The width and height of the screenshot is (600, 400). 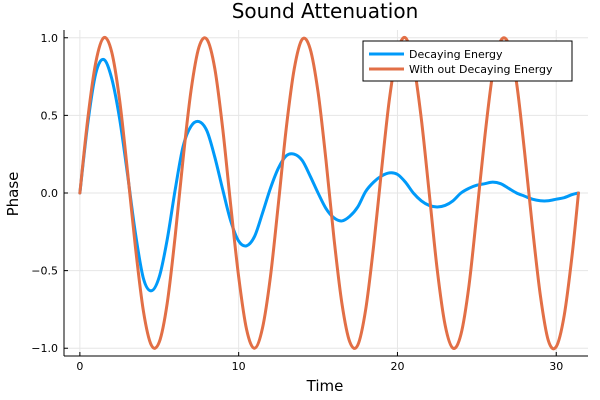 I want to click on x-axis-label: Time, so click(x=325, y=386).